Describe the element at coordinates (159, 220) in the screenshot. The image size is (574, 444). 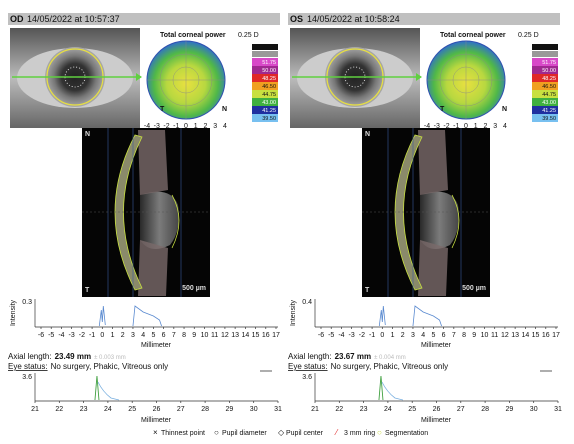
I see `oct-lens` at that location.